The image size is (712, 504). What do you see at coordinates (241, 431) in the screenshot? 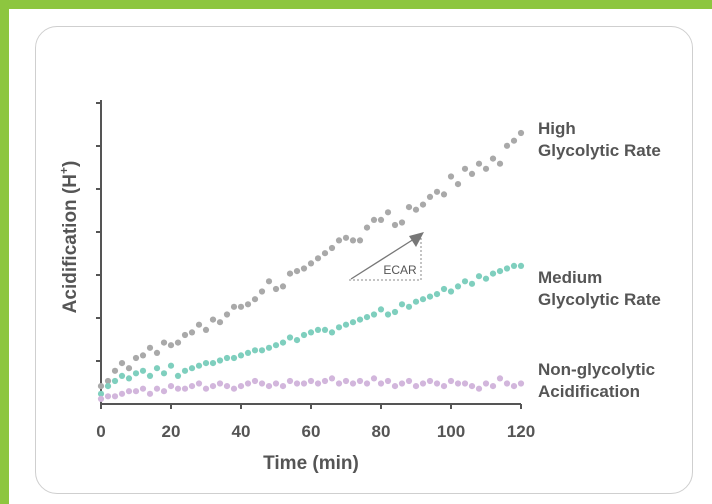
I see `x-tick-label: 40` at bounding box center [241, 431].